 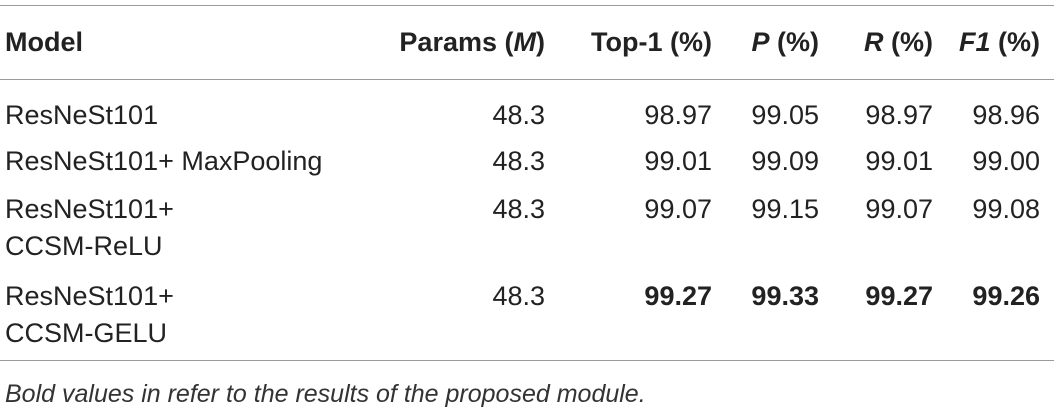 What do you see at coordinates (678, 209) in the screenshot?
I see `row-top1: 99.07` at bounding box center [678, 209].